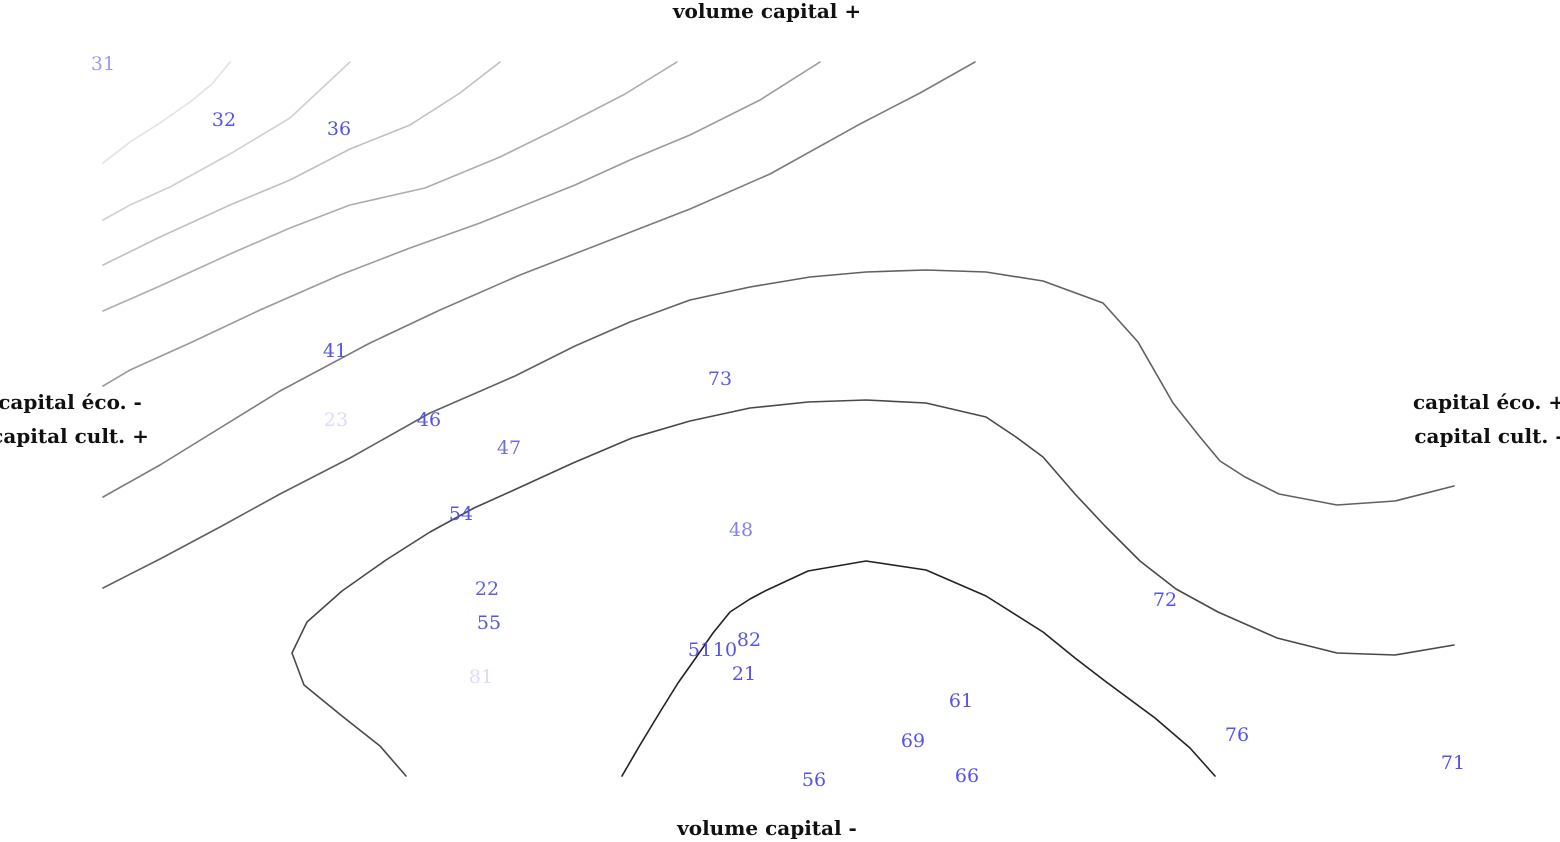 The image size is (1560, 842). What do you see at coordinates (814, 780) in the screenshot?
I see `point-label: 56` at bounding box center [814, 780].